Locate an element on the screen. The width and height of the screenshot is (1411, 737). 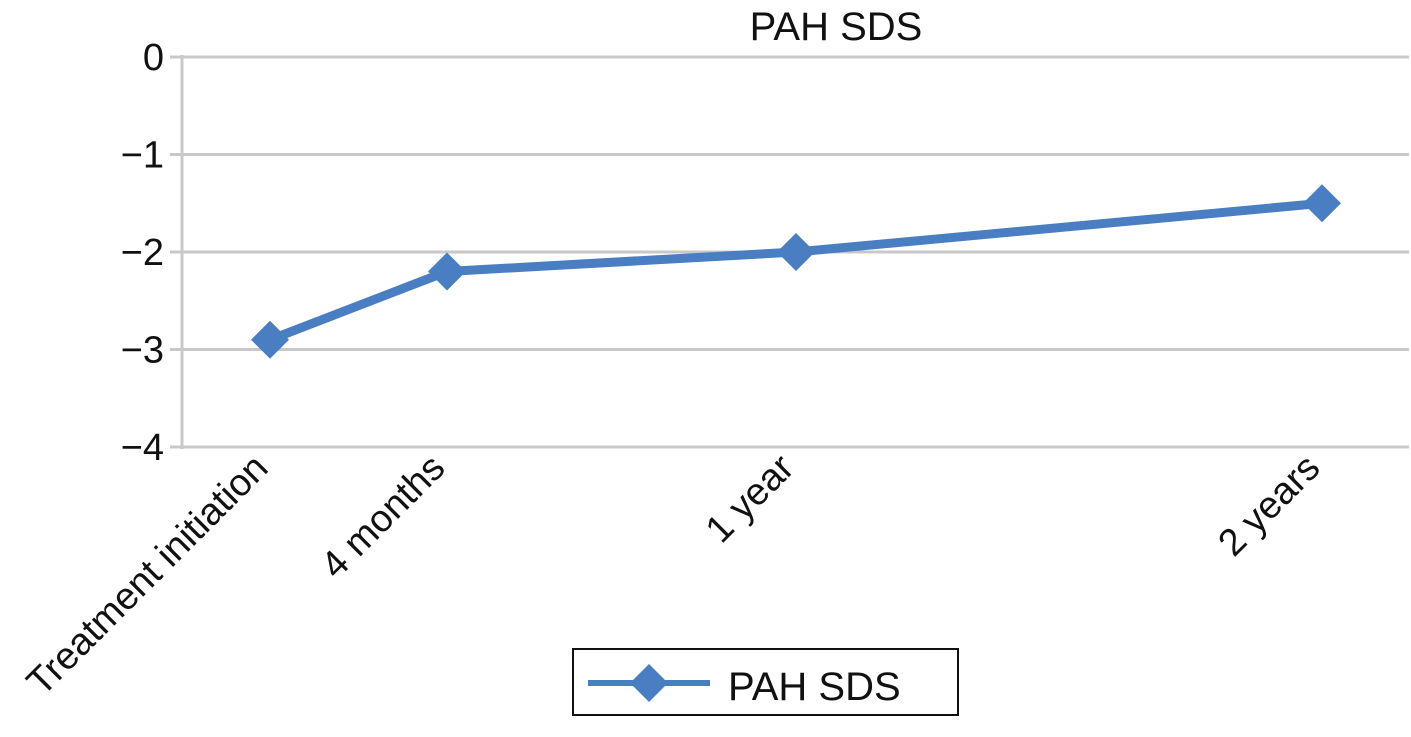
x-tick-label: 4 months is located at coordinates (383, 517).